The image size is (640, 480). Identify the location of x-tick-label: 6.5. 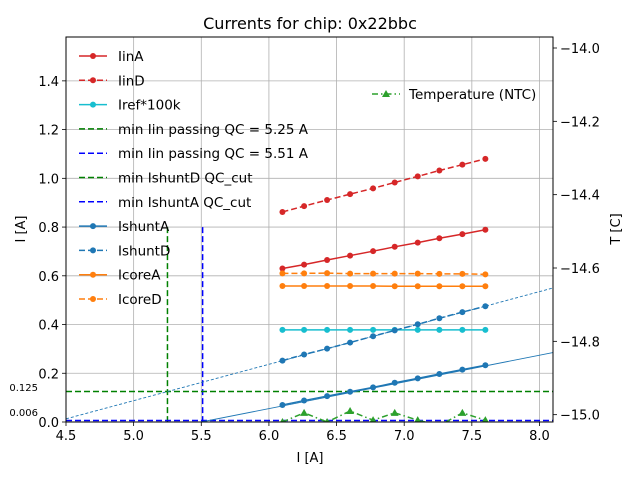
(336, 436).